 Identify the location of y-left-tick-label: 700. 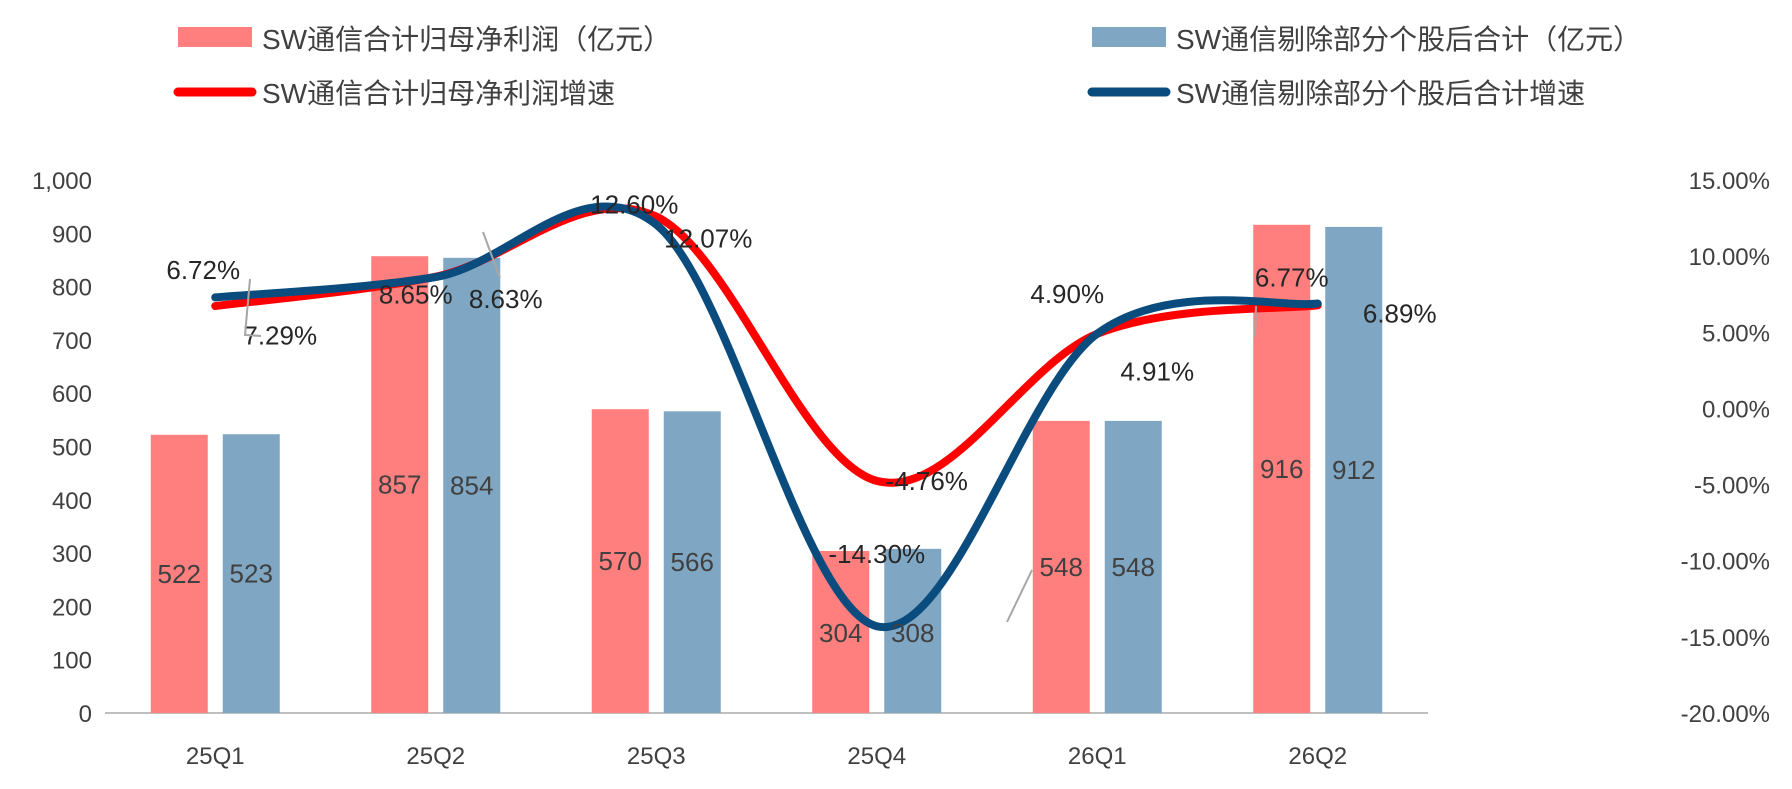
(72, 341).